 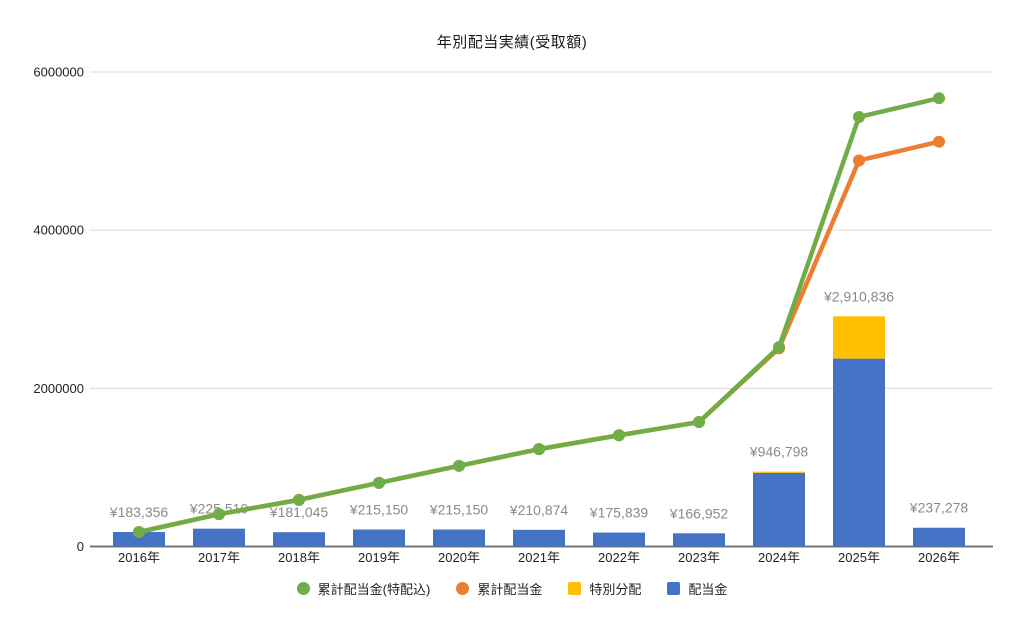 I want to click on bar-total-label: ¥183,356, so click(x=139, y=512).